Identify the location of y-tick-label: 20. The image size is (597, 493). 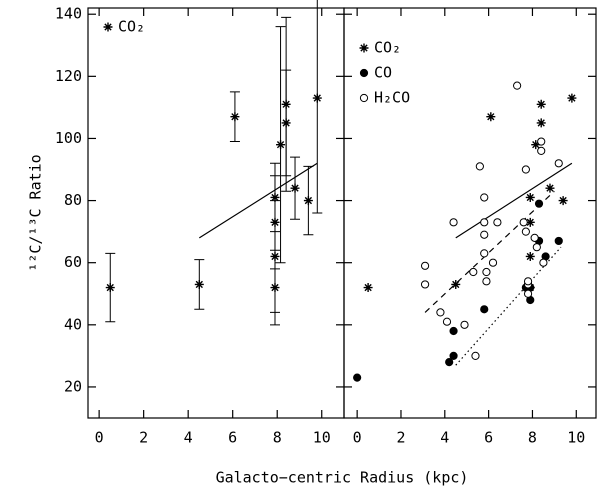
(73, 386).